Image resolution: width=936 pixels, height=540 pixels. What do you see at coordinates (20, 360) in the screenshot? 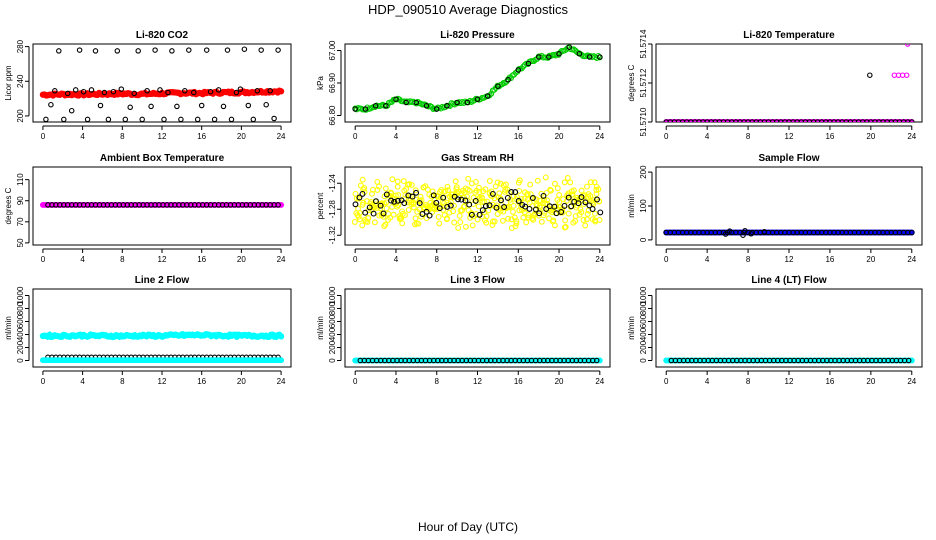
I see `y-tick-label: 0` at bounding box center [20, 360].